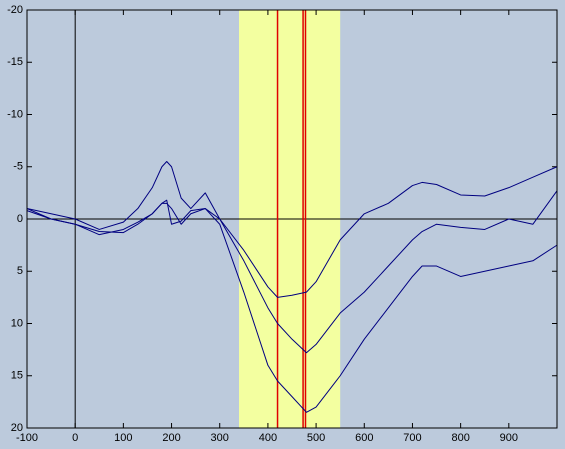 The height and width of the screenshot is (449, 565). What do you see at coordinates (364, 438) in the screenshot?
I see `x-tick-label: 600` at bounding box center [364, 438].